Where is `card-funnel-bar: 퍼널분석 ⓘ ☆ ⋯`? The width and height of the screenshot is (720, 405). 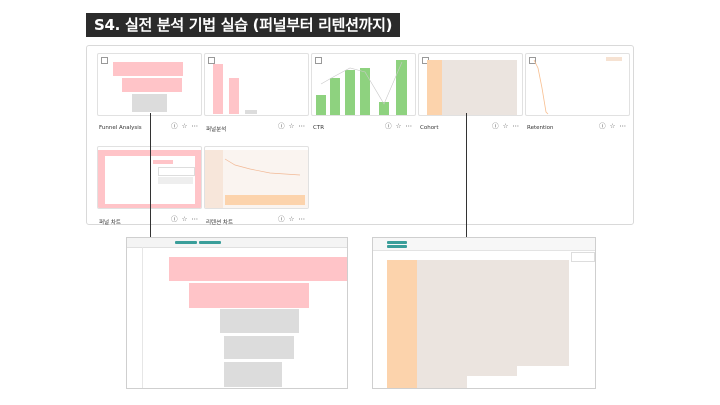
card-funnel-bar: 퍼널분석 ⓘ ☆ ⋯ is located at coordinates (256, 95).